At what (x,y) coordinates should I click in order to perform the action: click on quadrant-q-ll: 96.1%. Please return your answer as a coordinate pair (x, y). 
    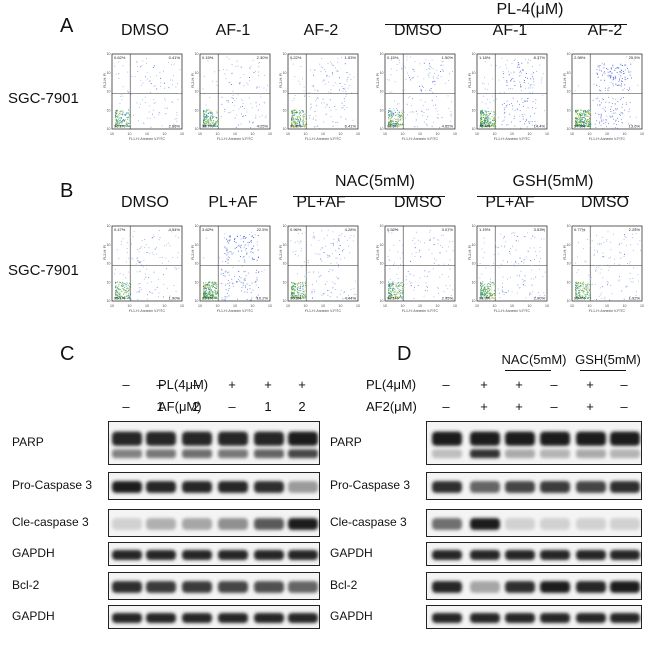
    Looking at the image, I should click on (120, 126).